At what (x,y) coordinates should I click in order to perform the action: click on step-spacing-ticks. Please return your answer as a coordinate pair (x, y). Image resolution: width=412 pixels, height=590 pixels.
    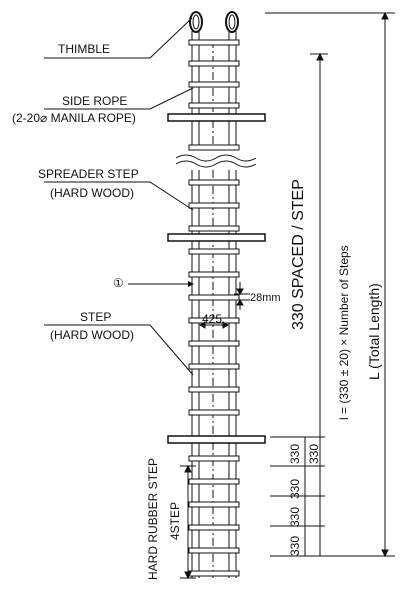
    Looking at the image, I should click on (297, 496).